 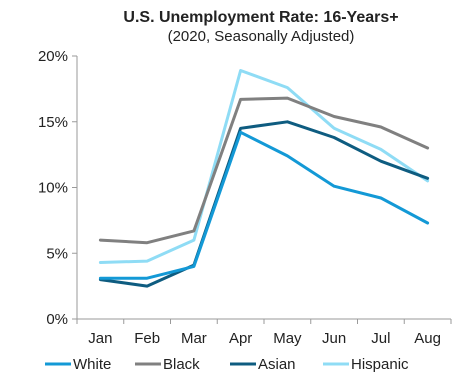 What do you see at coordinates (57, 253) in the screenshot?
I see `y-tick-label: 5%` at bounding box center [57, 253].